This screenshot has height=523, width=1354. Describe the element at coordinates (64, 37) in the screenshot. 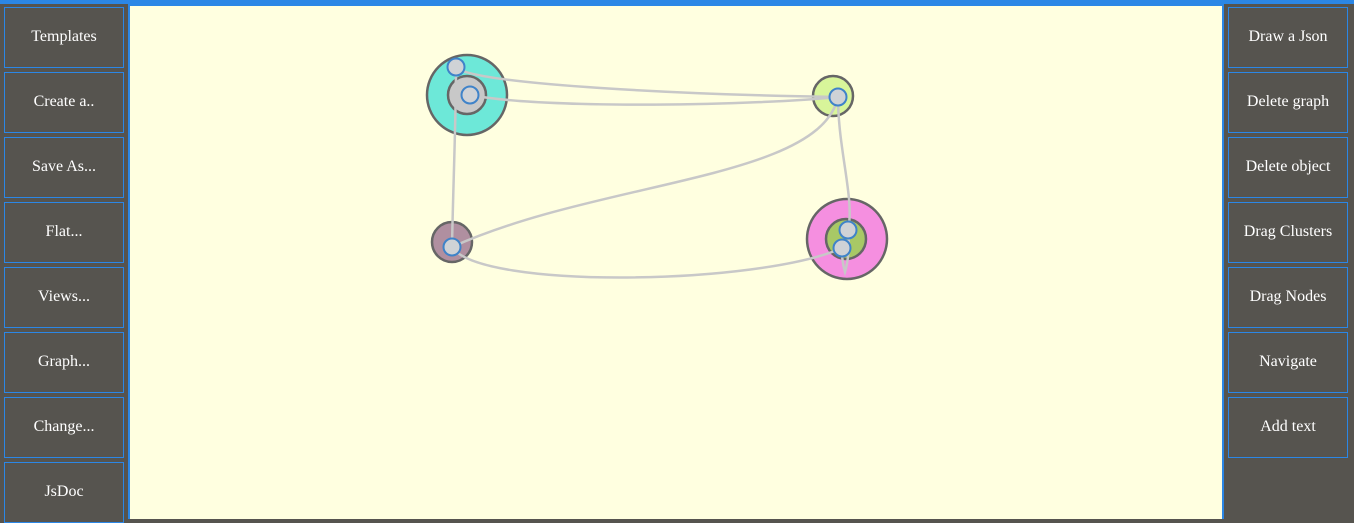

I see `templates-button: Templates` at that location.